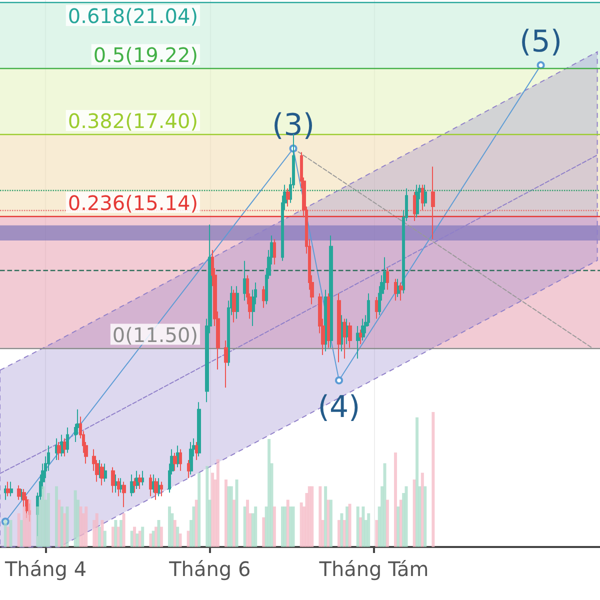 Image resolution: width=600 pixels, height=600 pixels. I want to click on ref-line-label: 0.5(19.22), so click(145, 55).